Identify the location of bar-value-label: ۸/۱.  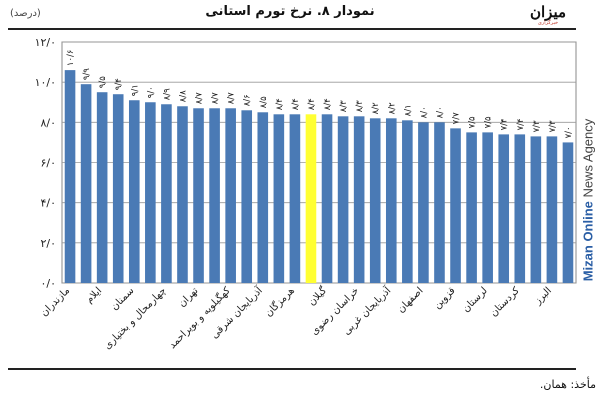
(408, 110).